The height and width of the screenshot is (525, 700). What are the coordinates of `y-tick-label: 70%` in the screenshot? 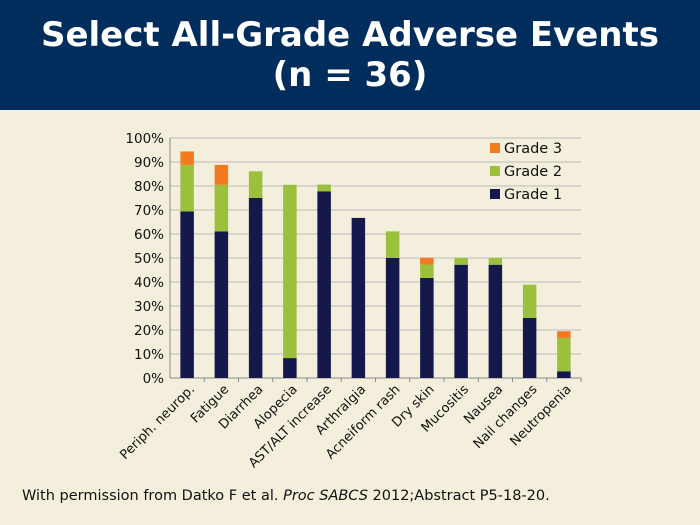 It's located at (149, 211).